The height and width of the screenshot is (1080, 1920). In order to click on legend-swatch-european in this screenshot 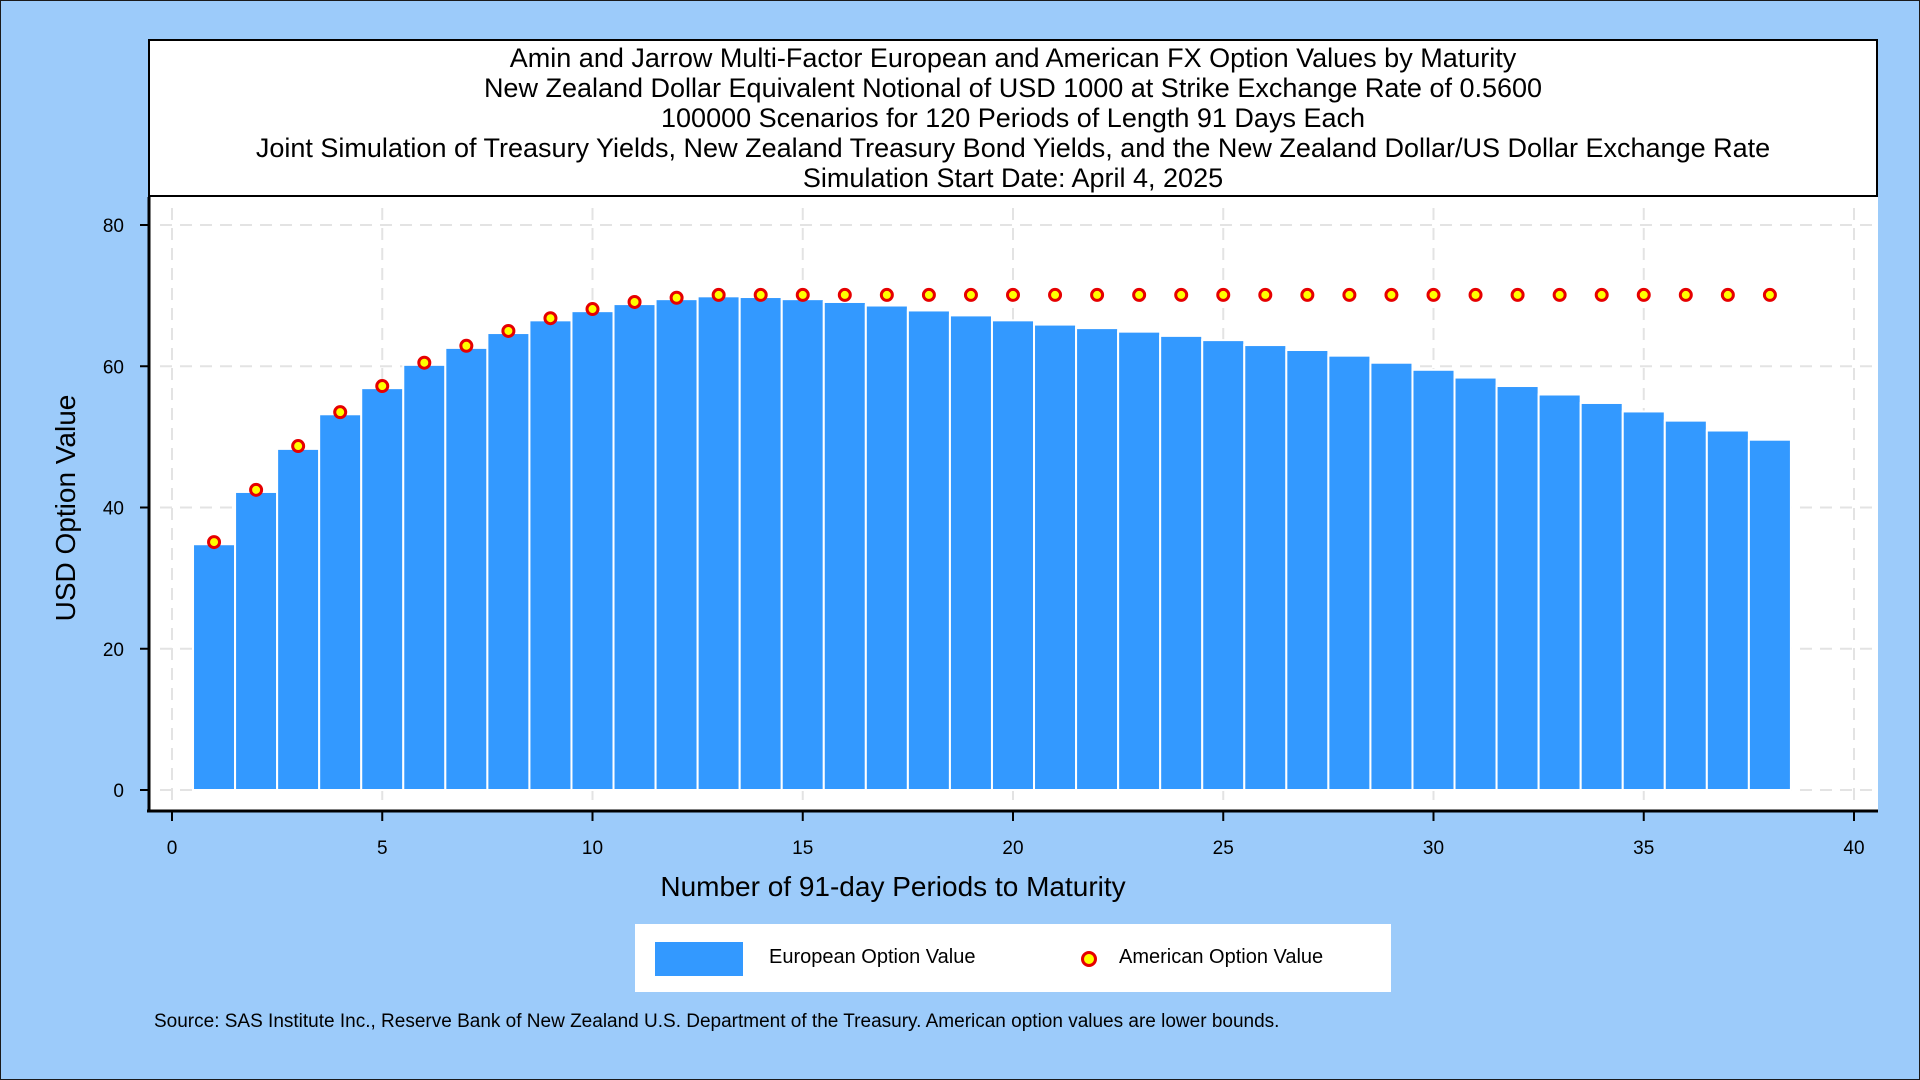, I will do `click(699, 959)`.